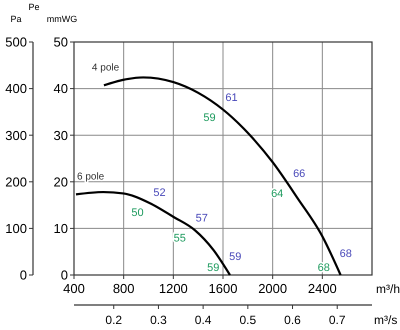  I want to click on y2-tick-label: 400, so click(16, 88).